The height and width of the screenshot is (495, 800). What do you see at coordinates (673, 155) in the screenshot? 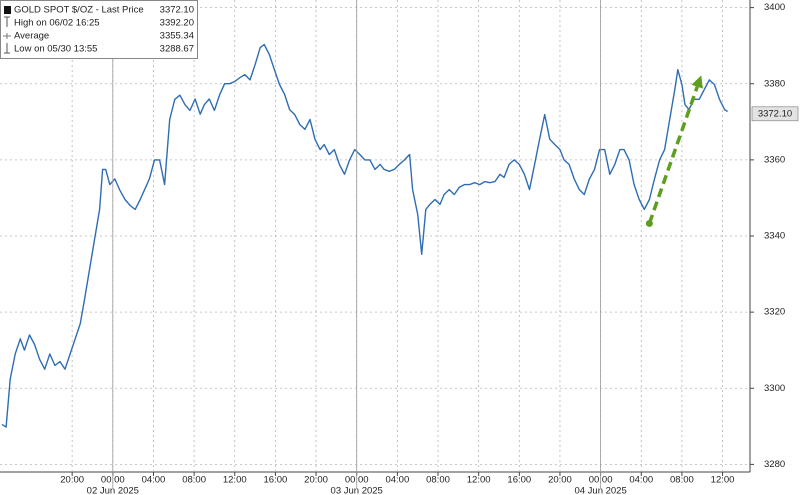
I see `trend-arrow` at bounding box center [673, 155].